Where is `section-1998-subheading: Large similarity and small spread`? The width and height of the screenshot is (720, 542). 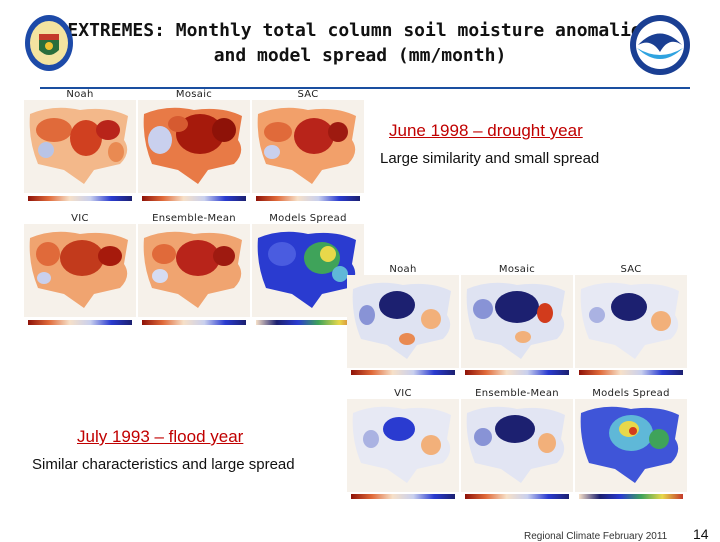
section-1998-subheading: Large similarity and small spread is located at coordinates (490, 158).